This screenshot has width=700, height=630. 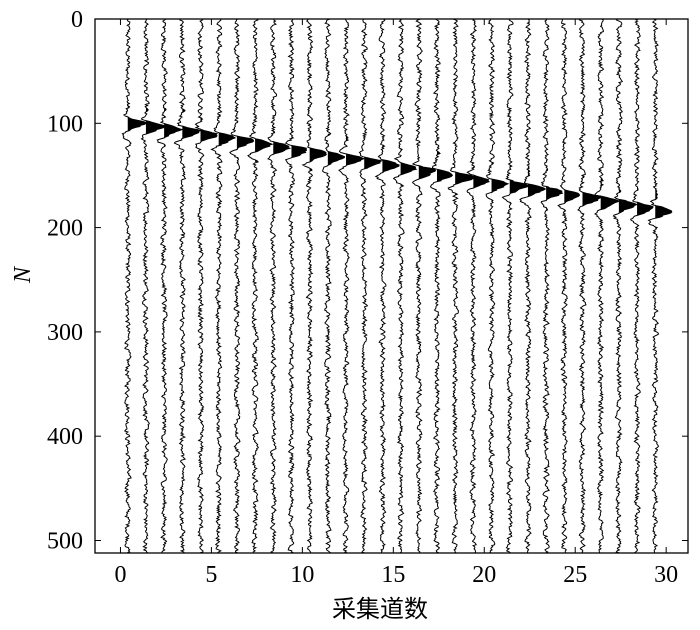 I want to click on y-tick-label: 0, so click(x=77, y=20).